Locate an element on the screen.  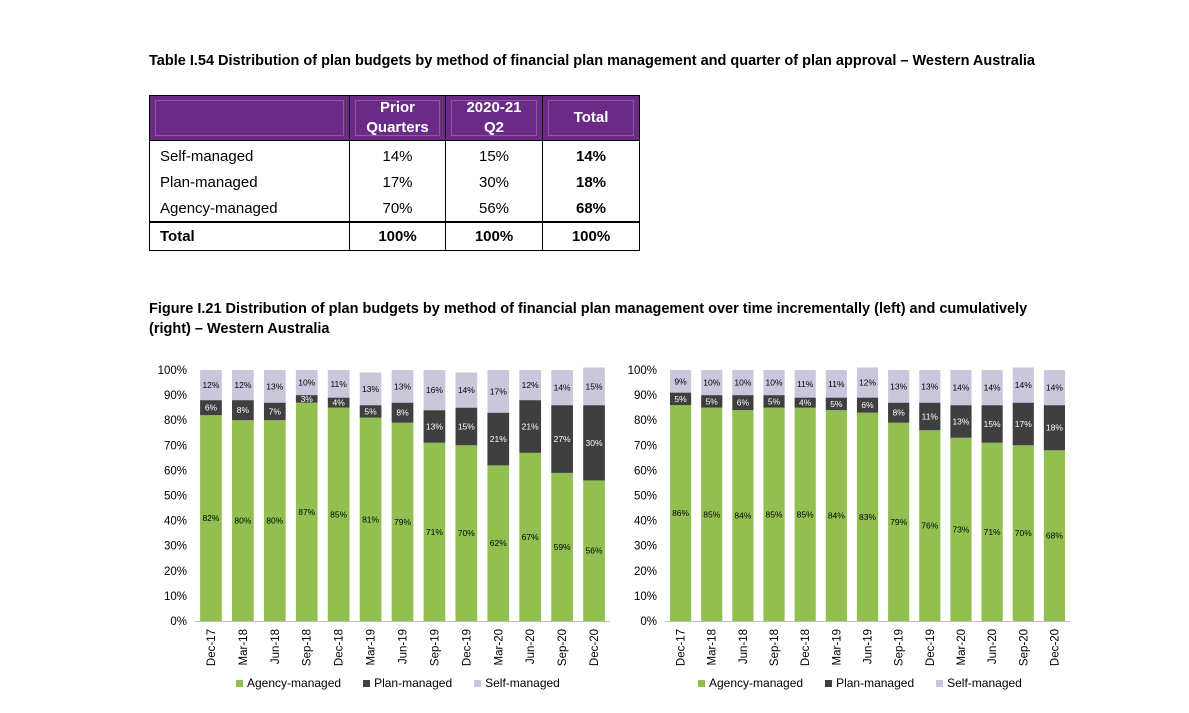
y-tick-label: 10% is located at coordinates (175, 597).